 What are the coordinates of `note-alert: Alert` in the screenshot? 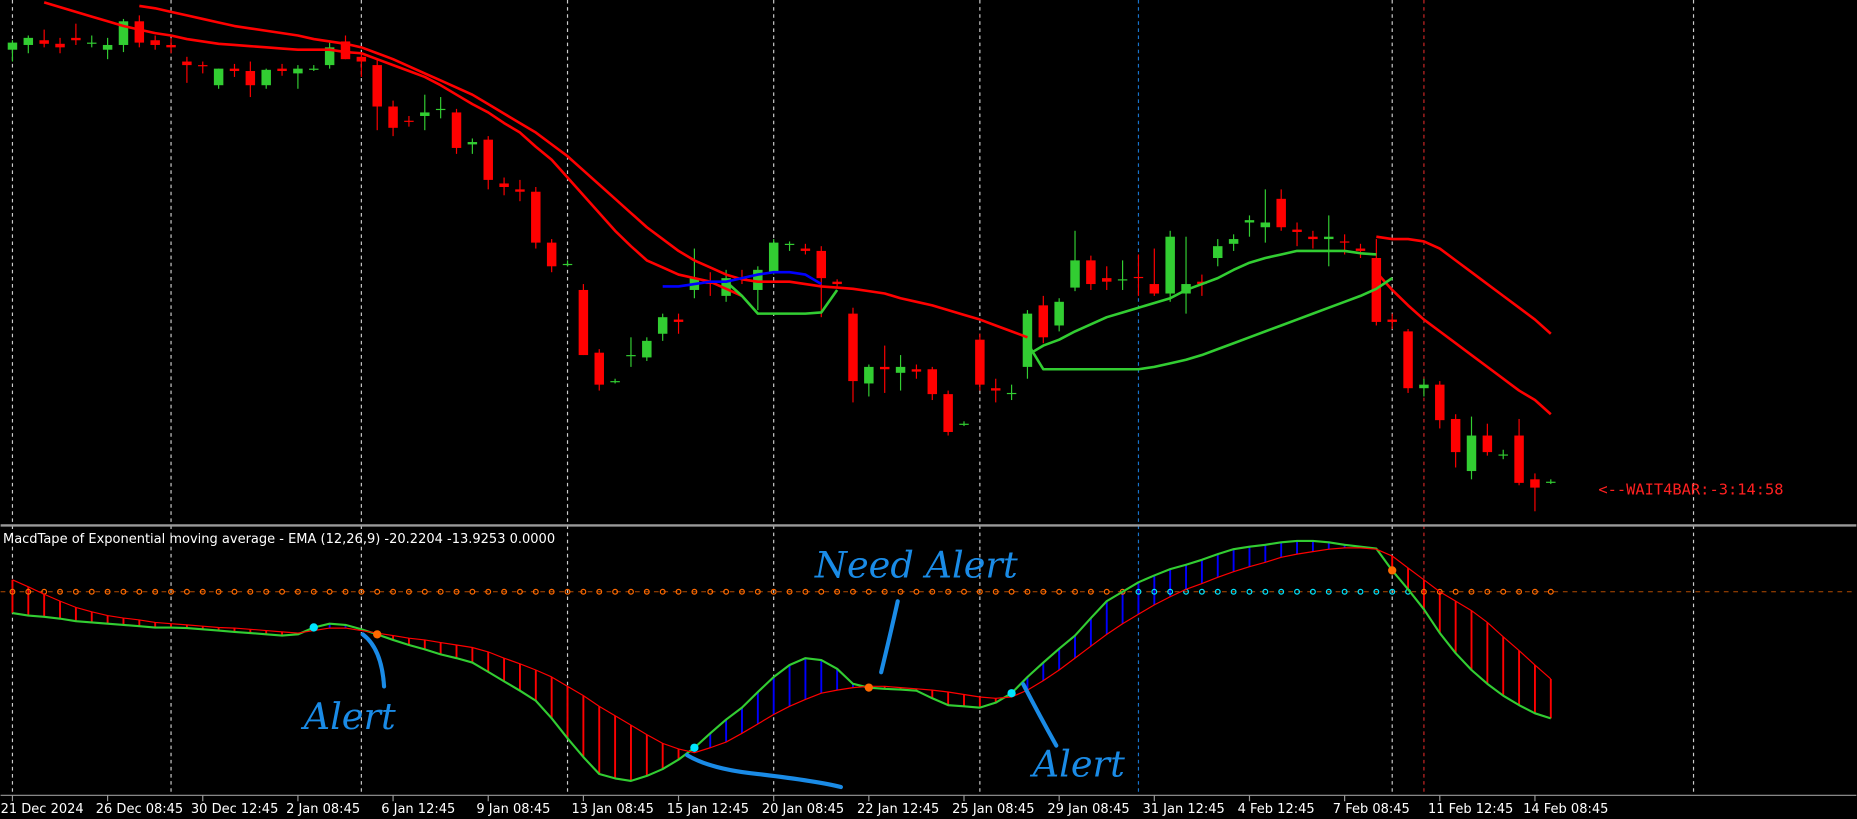 It's located at (348, 716).